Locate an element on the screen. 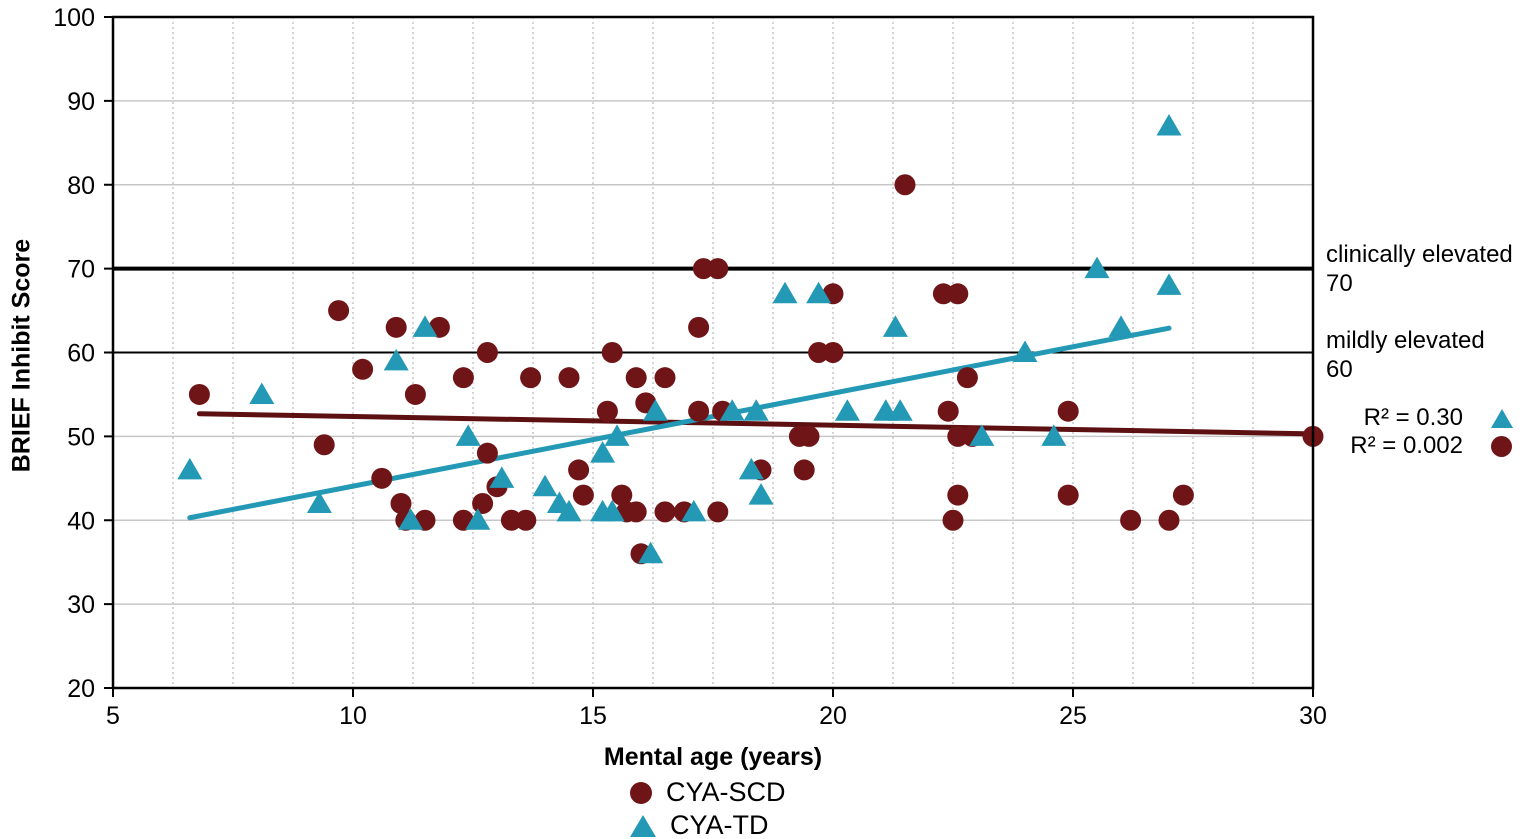 The height and width of the screenshot is (839, 1535). r-squared-scd: R² = 0.002 is located at coordinates (1420, 446).